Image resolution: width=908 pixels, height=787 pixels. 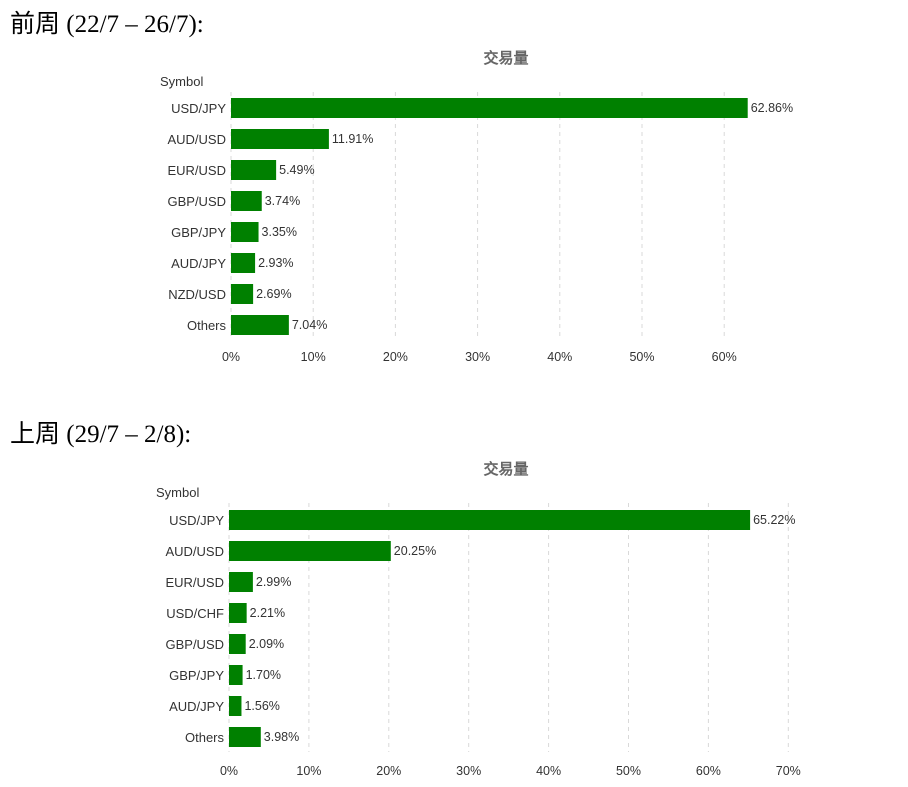 I want to click on bar-value-label: 7.04%, so click(x=309, y=325).